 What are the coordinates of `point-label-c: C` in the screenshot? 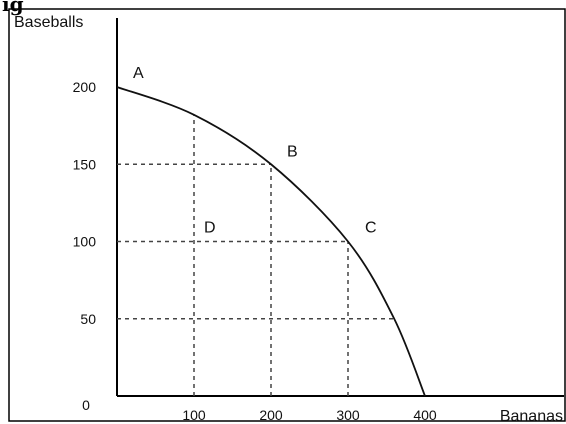 It's located at (371, 228).